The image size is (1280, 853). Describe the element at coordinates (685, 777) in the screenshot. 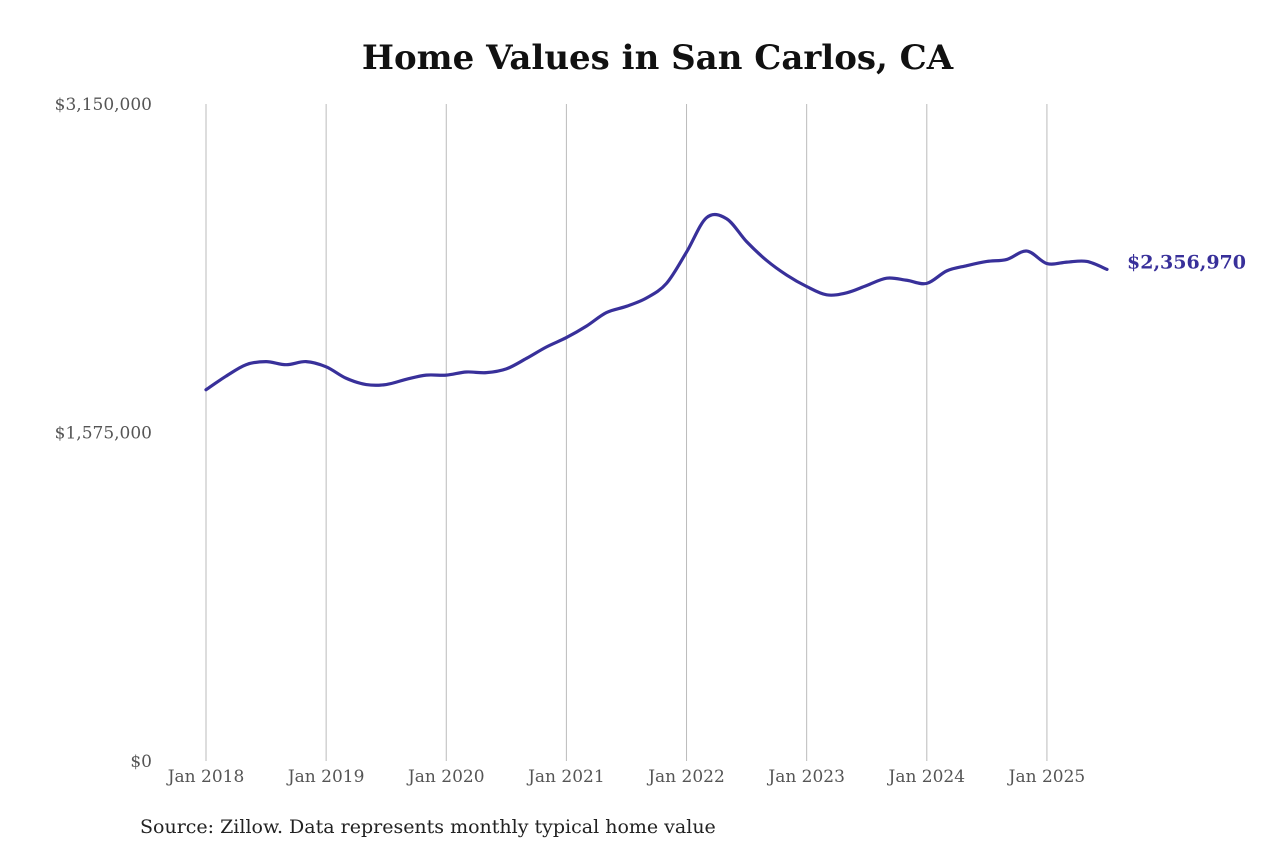

I see `x-tick-label: Jan 2022` at that location.